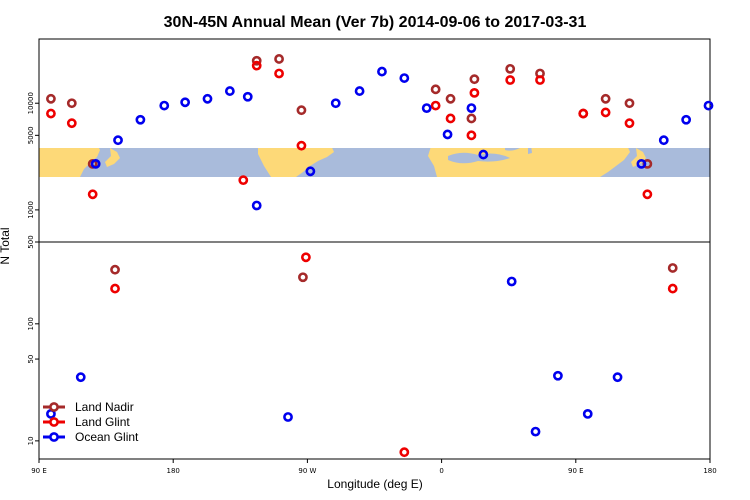  Describe the element at coordinates (31, 103) in the screenshot. I see `y-tick-label: 10000` at that location.